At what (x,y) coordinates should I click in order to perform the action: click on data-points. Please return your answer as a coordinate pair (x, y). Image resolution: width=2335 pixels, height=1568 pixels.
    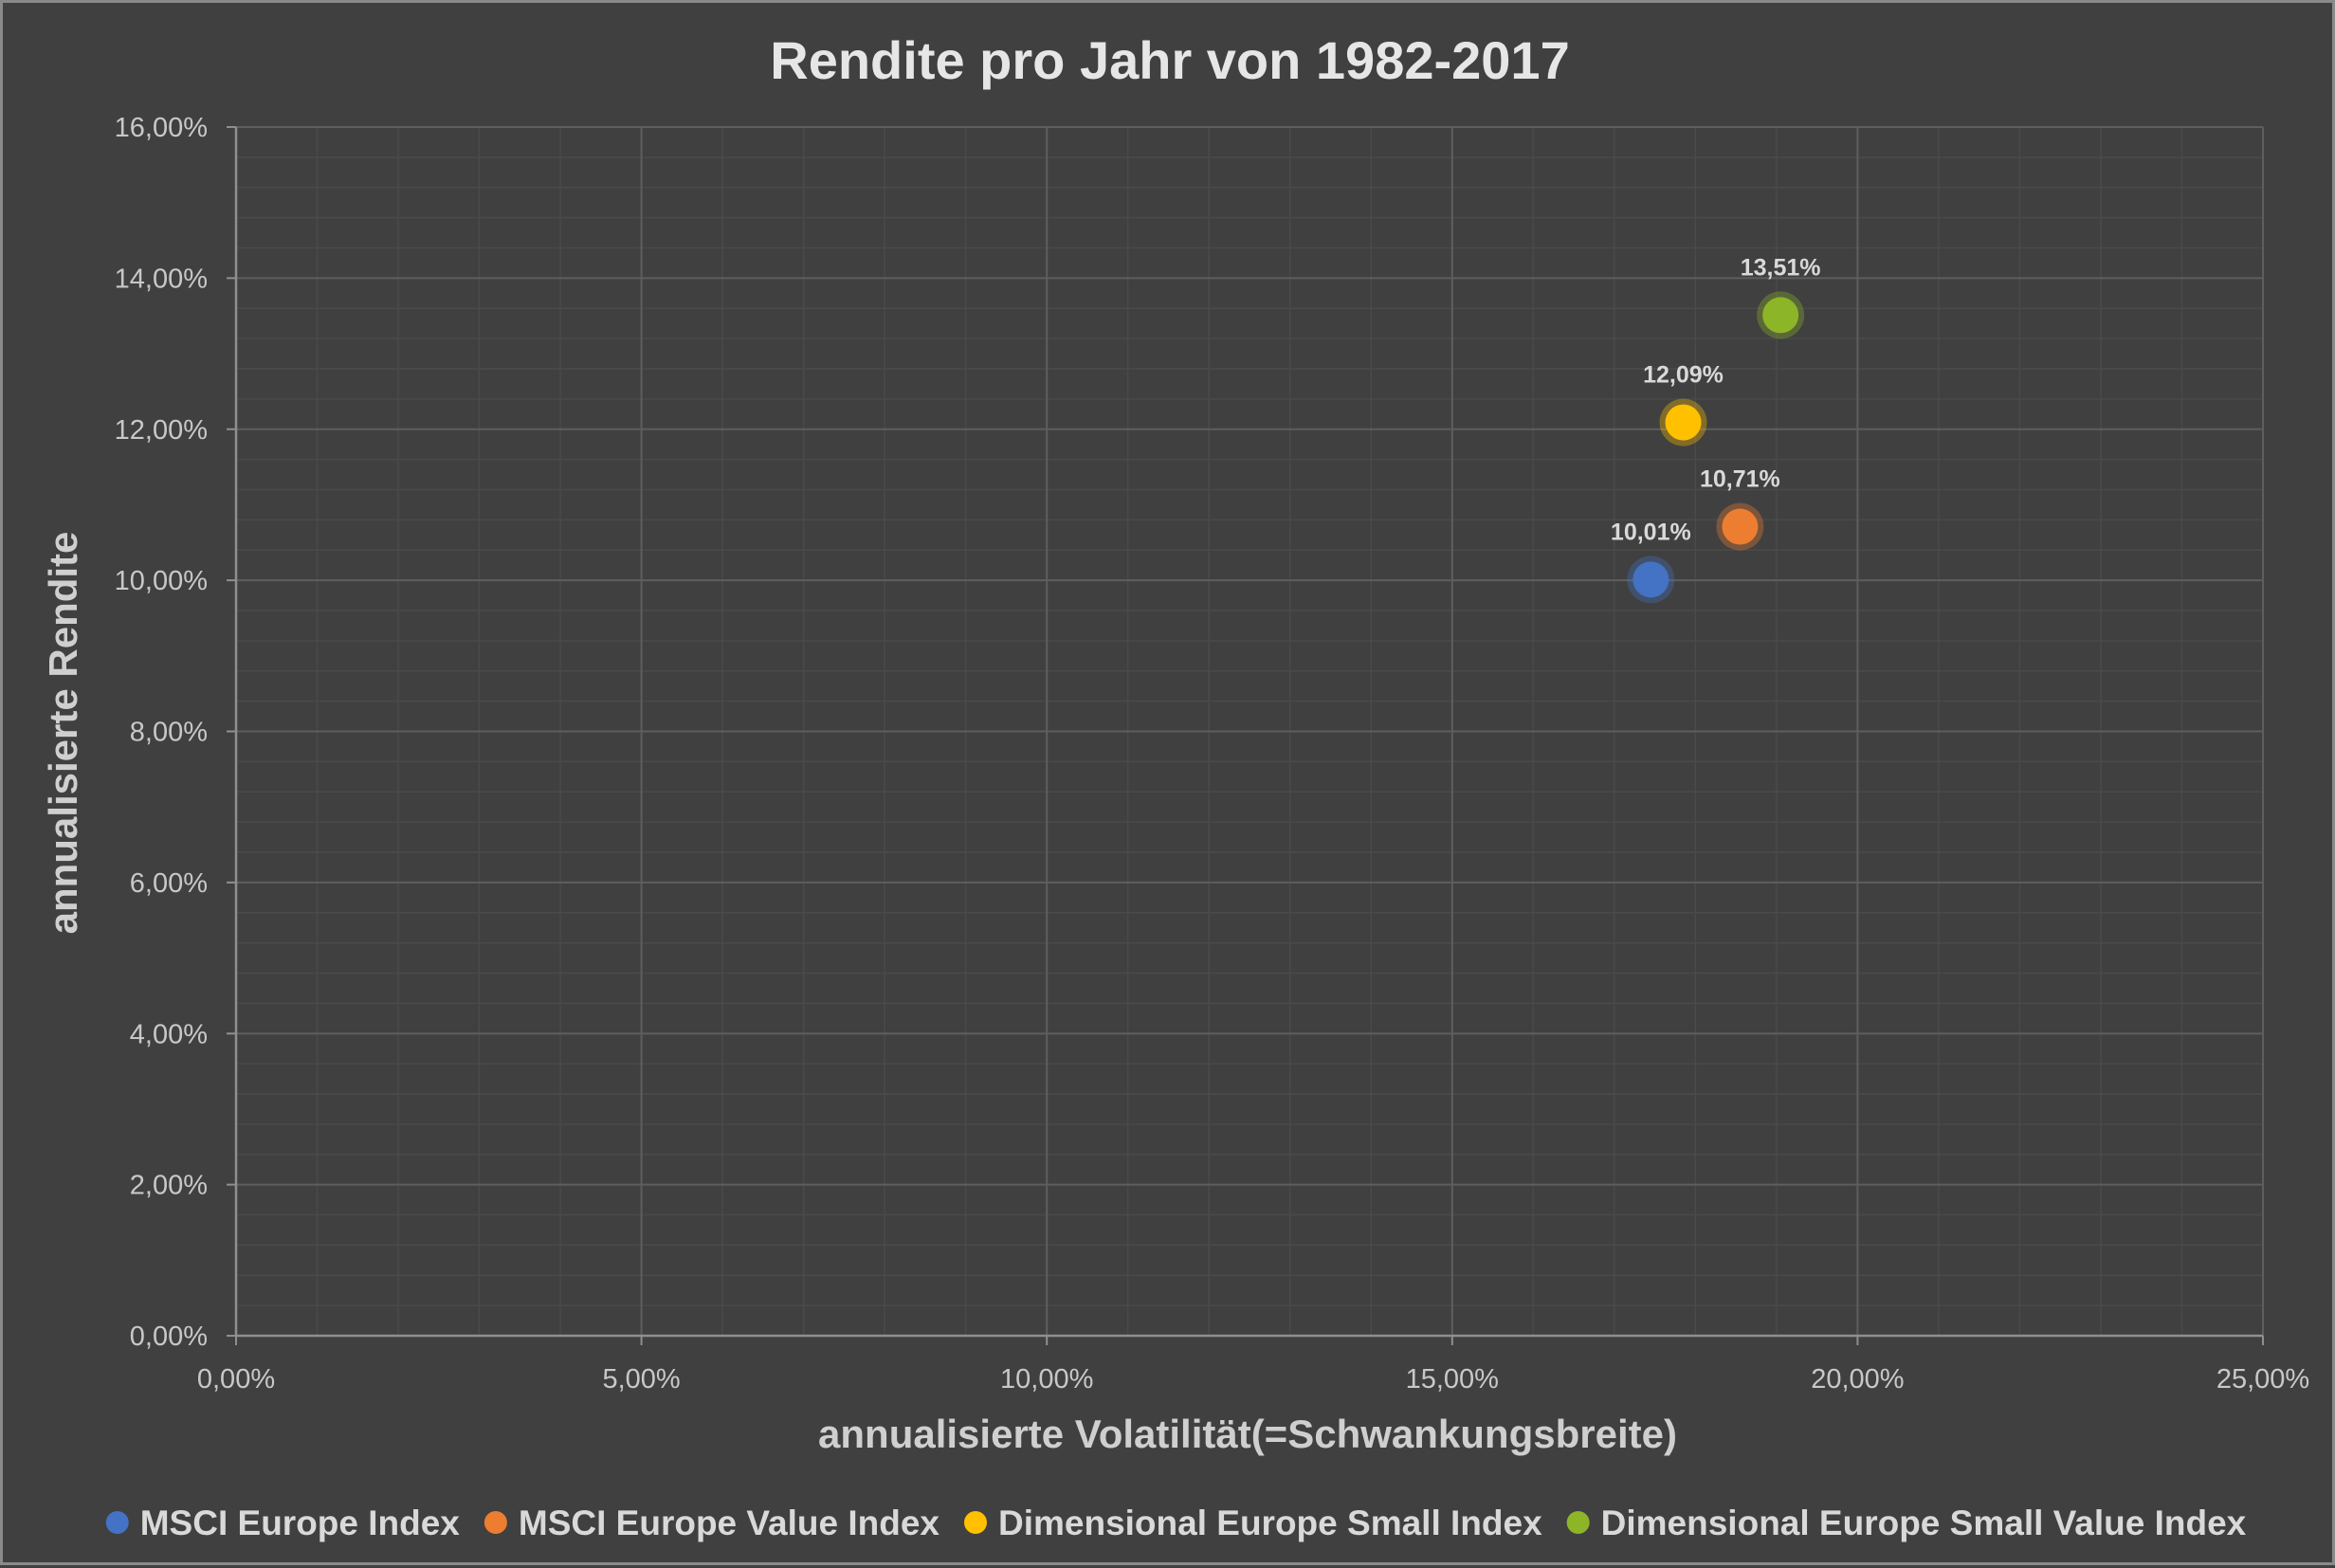
    Looking at the image, I should click on (1716, 447).